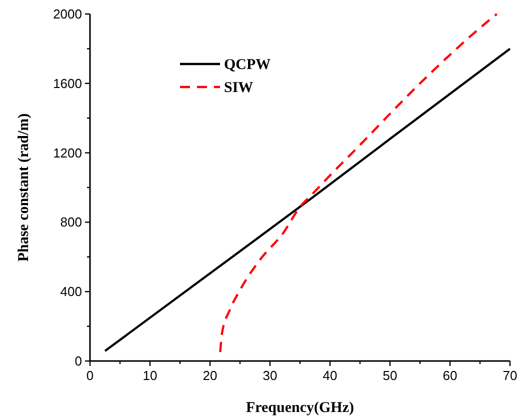 The width and height of the screenshot is (525, 420). What do you see at coordinates (67, 152) in the screenshot?
I see `y-tick-label: 1200` at bounding box center [67, 152].